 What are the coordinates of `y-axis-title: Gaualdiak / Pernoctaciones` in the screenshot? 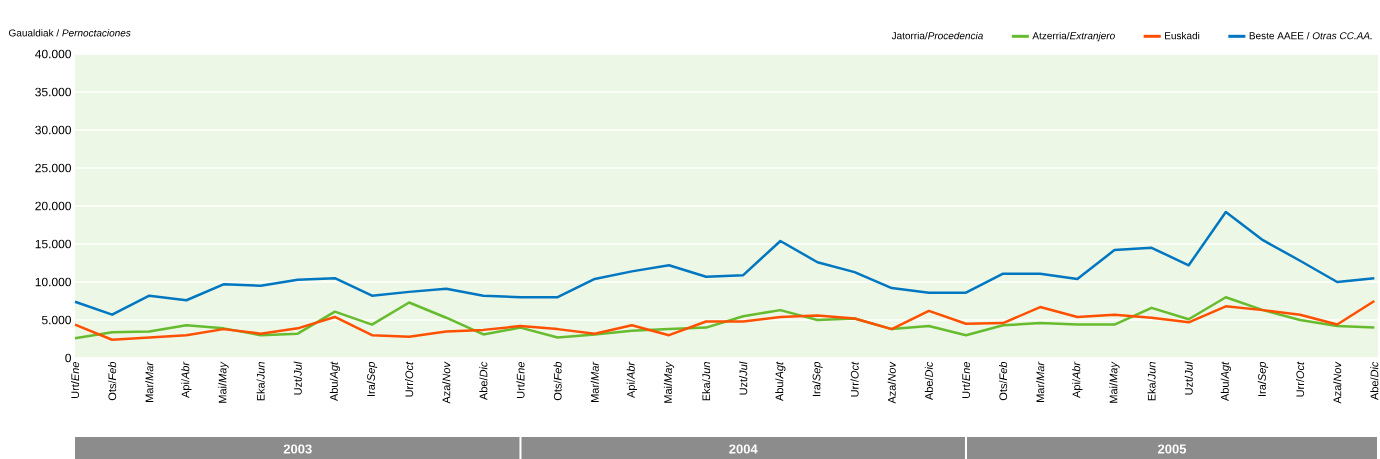 It's located at (70, 33).